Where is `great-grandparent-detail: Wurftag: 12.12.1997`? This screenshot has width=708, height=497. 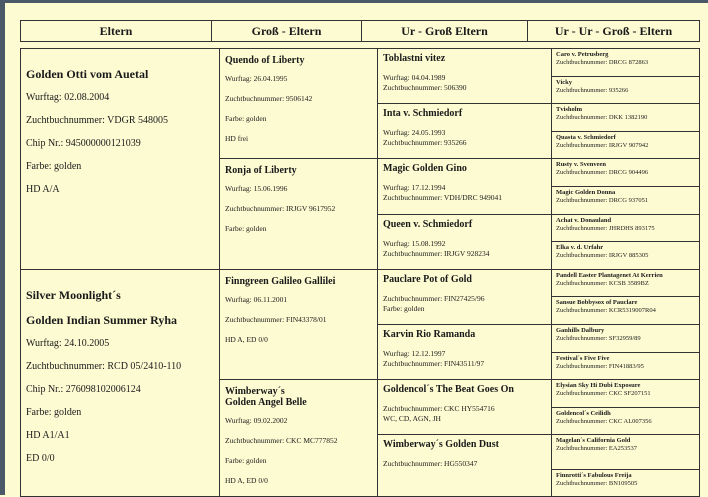
great-grandparent-detail: Wurftag: 12.12.1997 is located at coordinates (414, 353).